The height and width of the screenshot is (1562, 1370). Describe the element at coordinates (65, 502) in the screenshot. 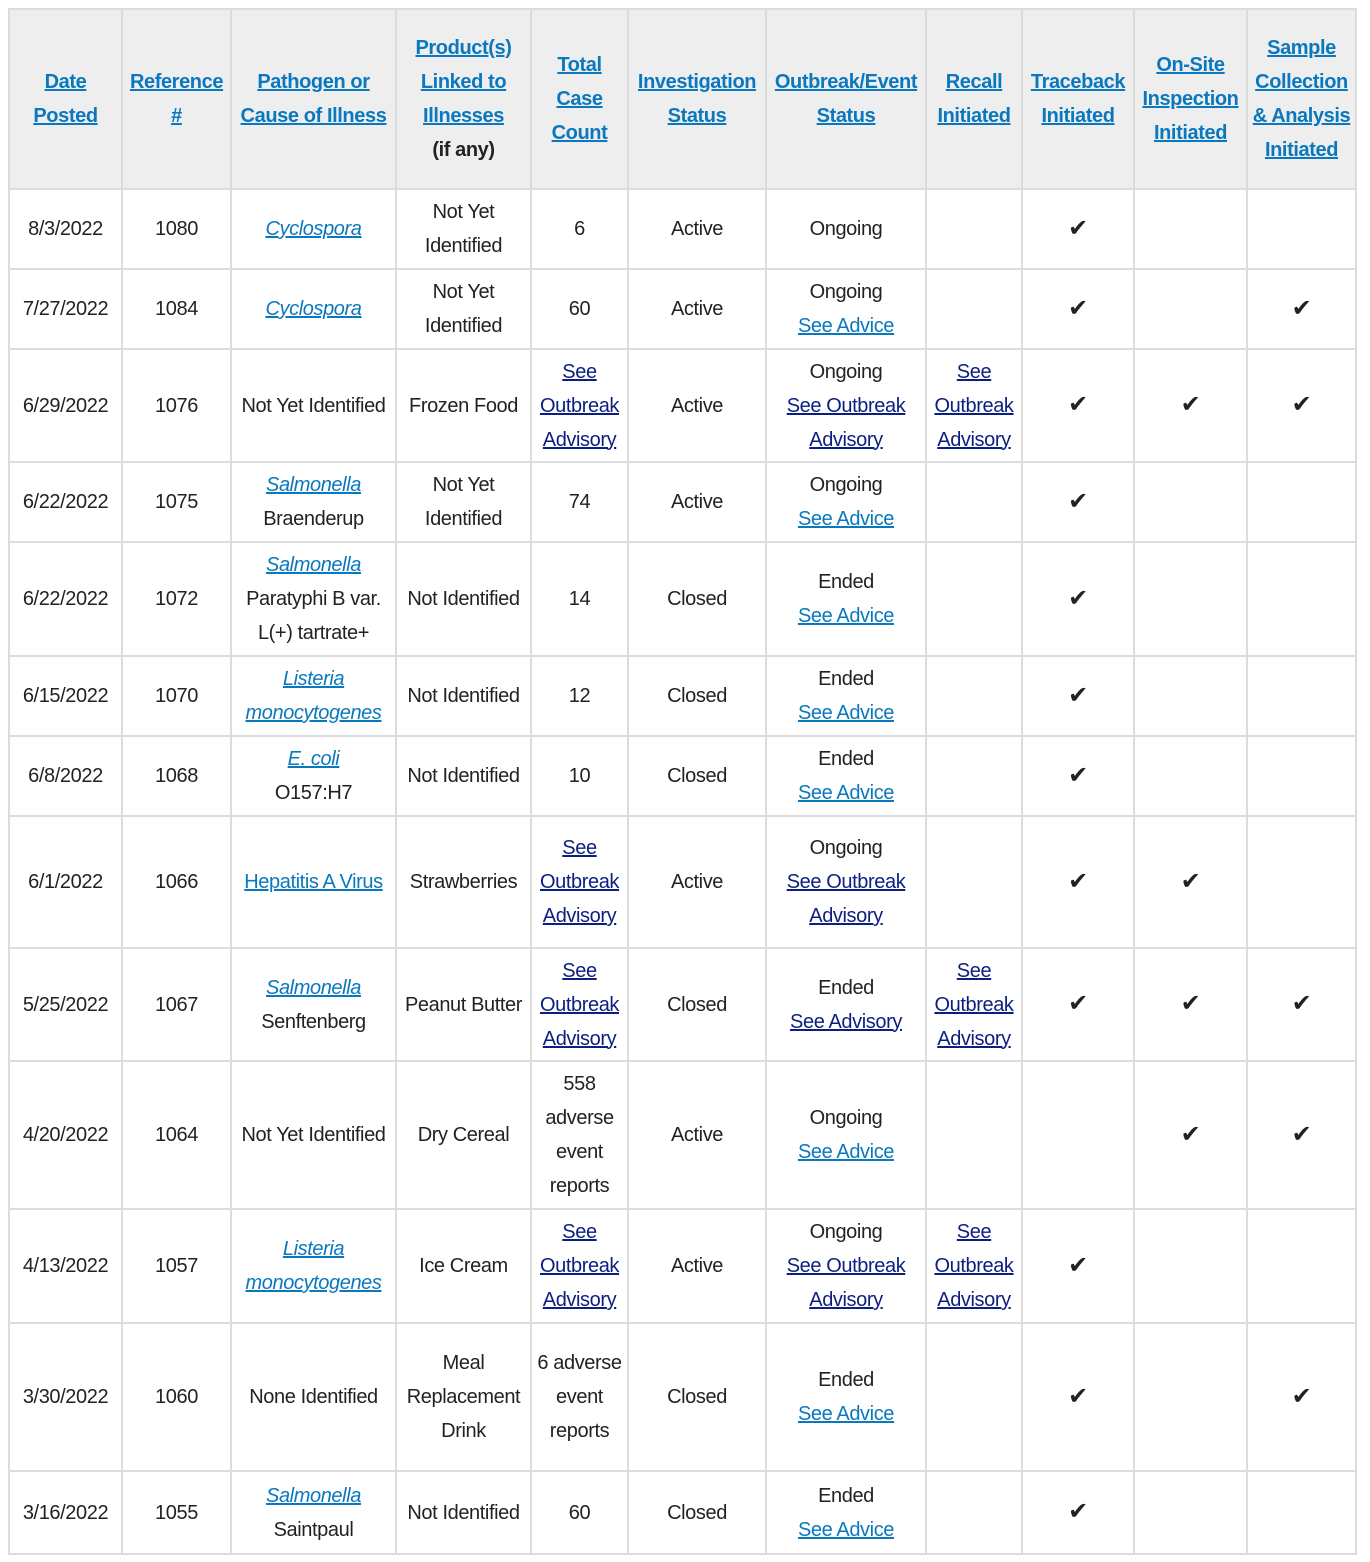

I see `date-cell: 6/22/2022` at that location.